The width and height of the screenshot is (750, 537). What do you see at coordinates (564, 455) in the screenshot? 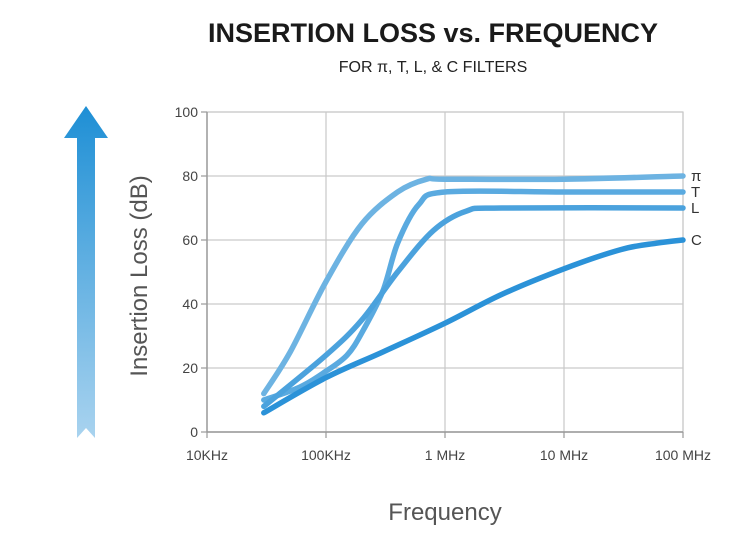
I see `x-tick-label: 10 MHz` at bounding box center [564, 455].